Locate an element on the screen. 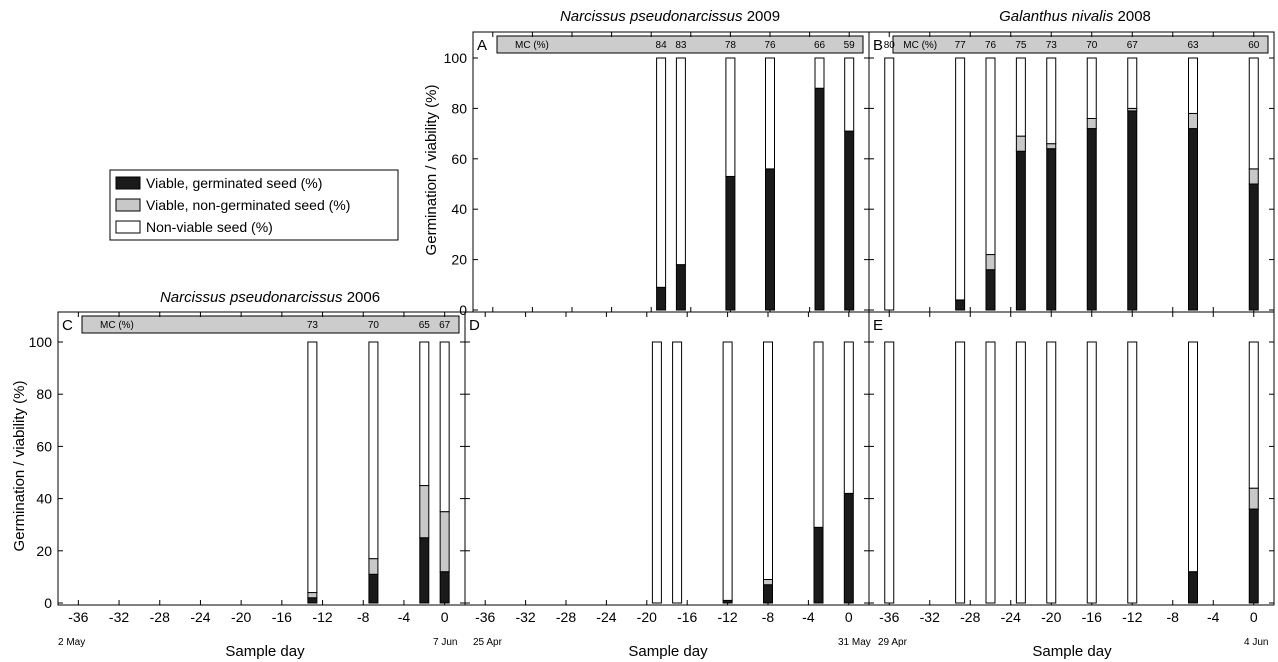 The width and height of the screenshot is (1278, 662). y-tick-label: 60 is located at coordinates (459, 159).